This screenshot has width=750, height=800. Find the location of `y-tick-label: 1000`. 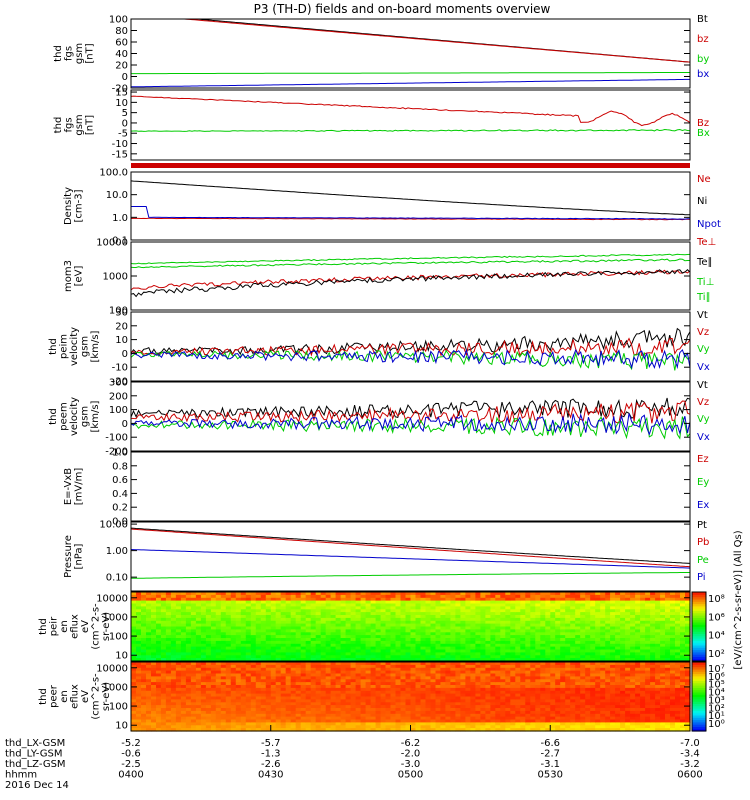

y-tick-label: 1000 is located at coordinates (115, 617).